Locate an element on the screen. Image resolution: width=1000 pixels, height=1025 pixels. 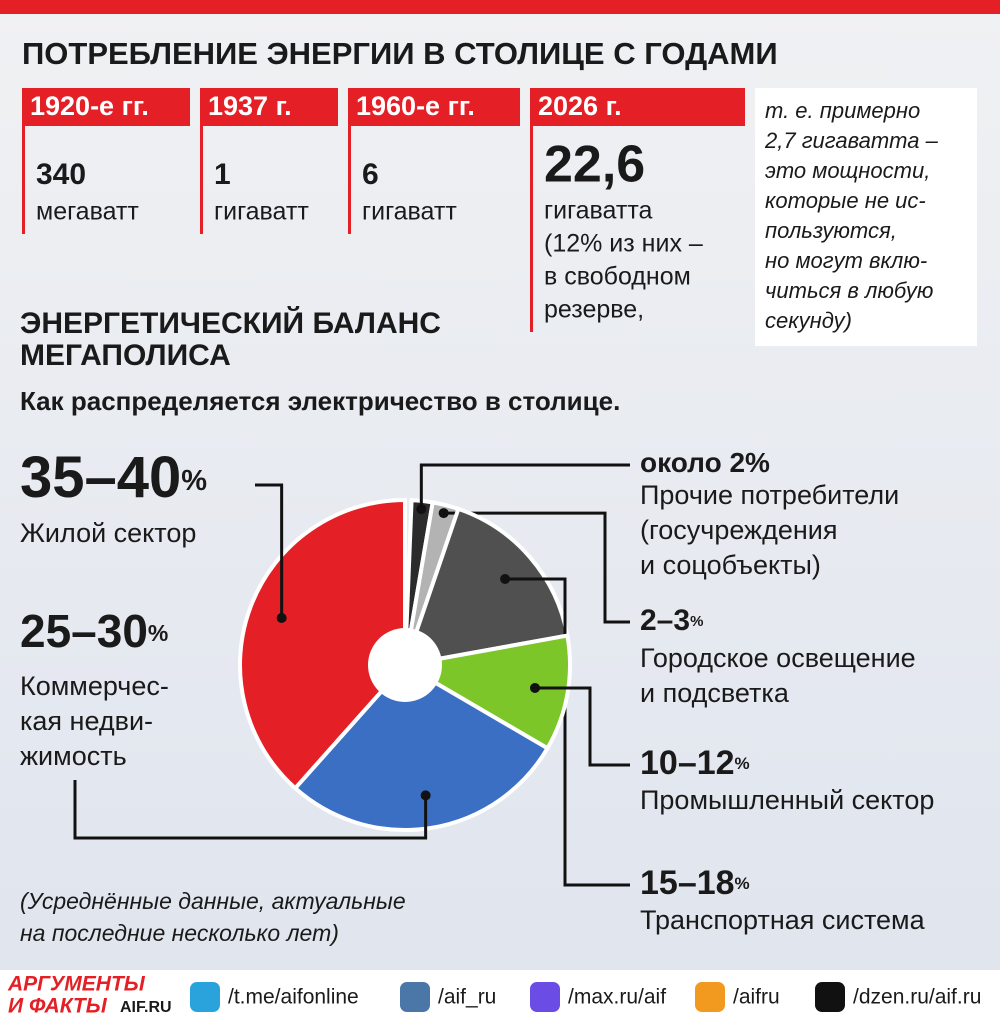
period-unit: (12% из них – is located at coordinates (623, 244).